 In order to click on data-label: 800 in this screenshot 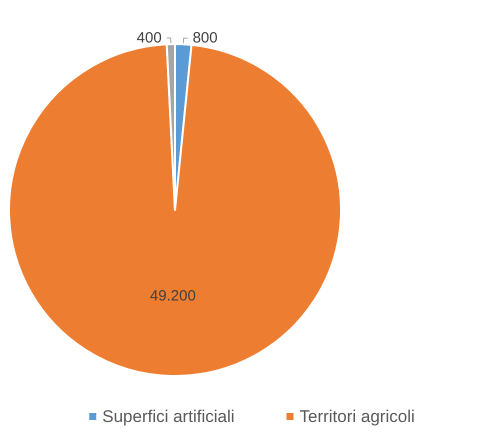, I will do `click(205, 38)`.